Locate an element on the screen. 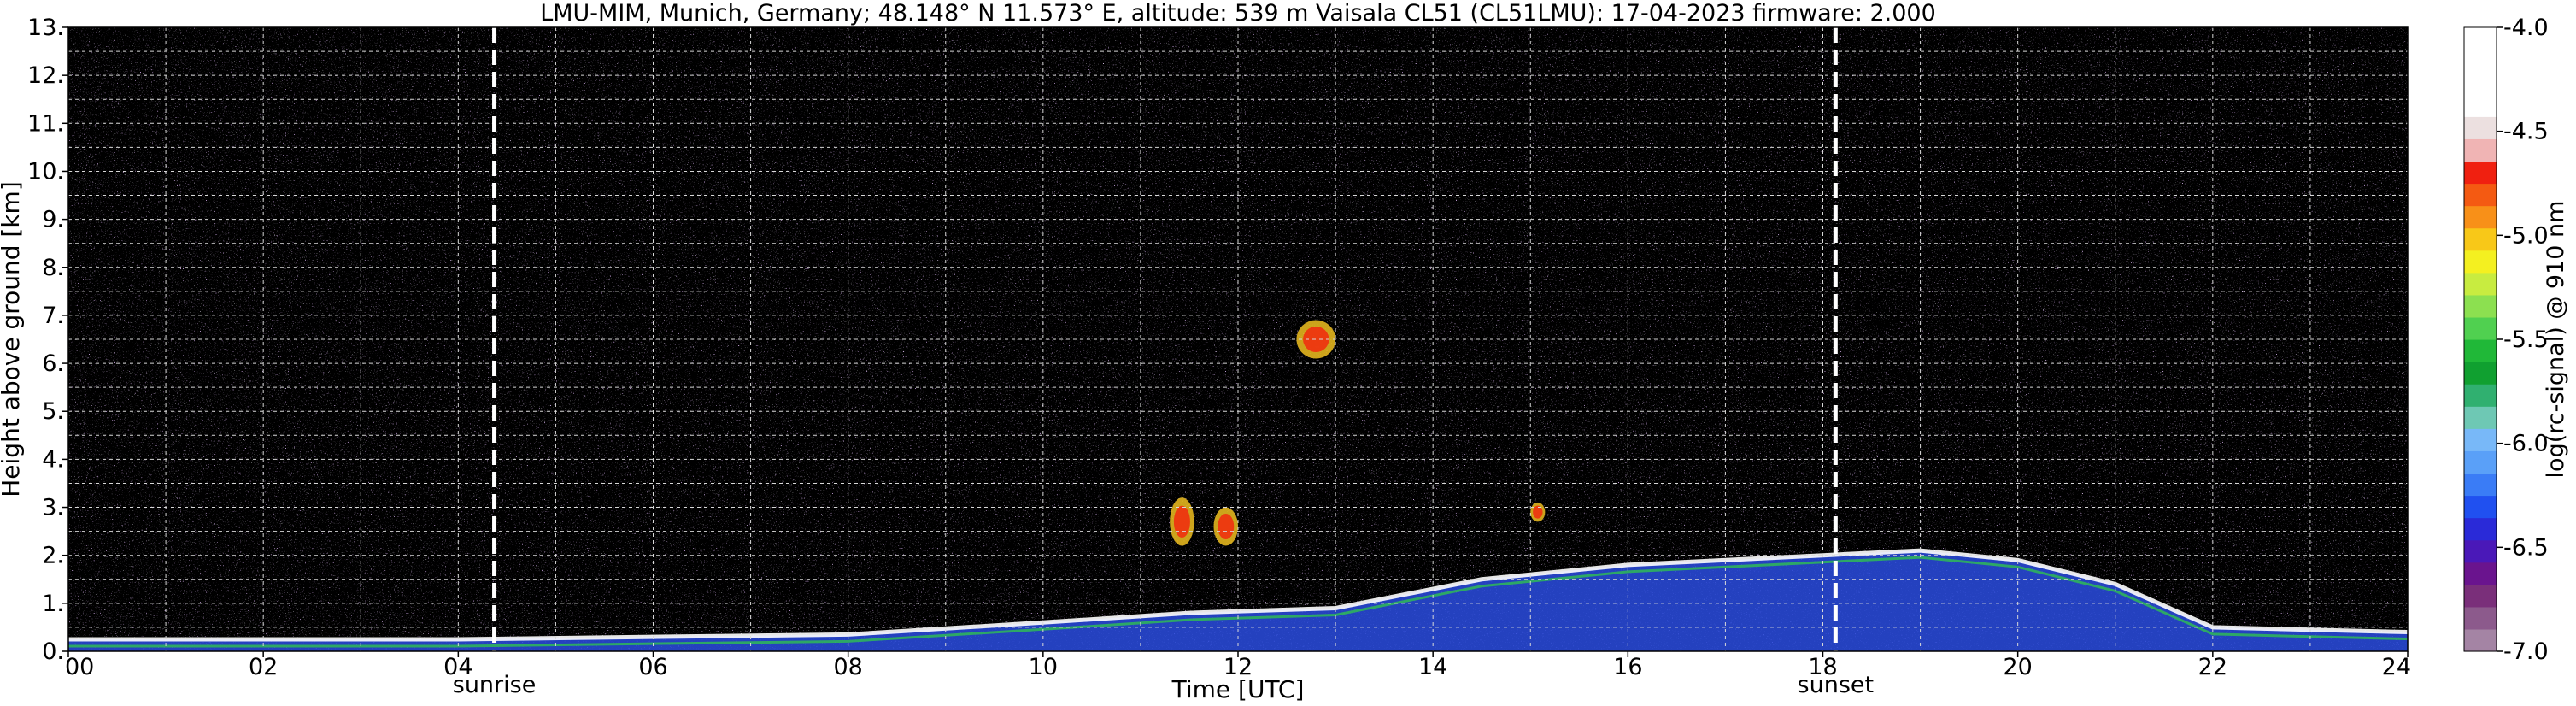 The width and height of the screenshot is (2576, 706). colorbar-tick-label: -5.0 is located at coordinates (2526, 235).